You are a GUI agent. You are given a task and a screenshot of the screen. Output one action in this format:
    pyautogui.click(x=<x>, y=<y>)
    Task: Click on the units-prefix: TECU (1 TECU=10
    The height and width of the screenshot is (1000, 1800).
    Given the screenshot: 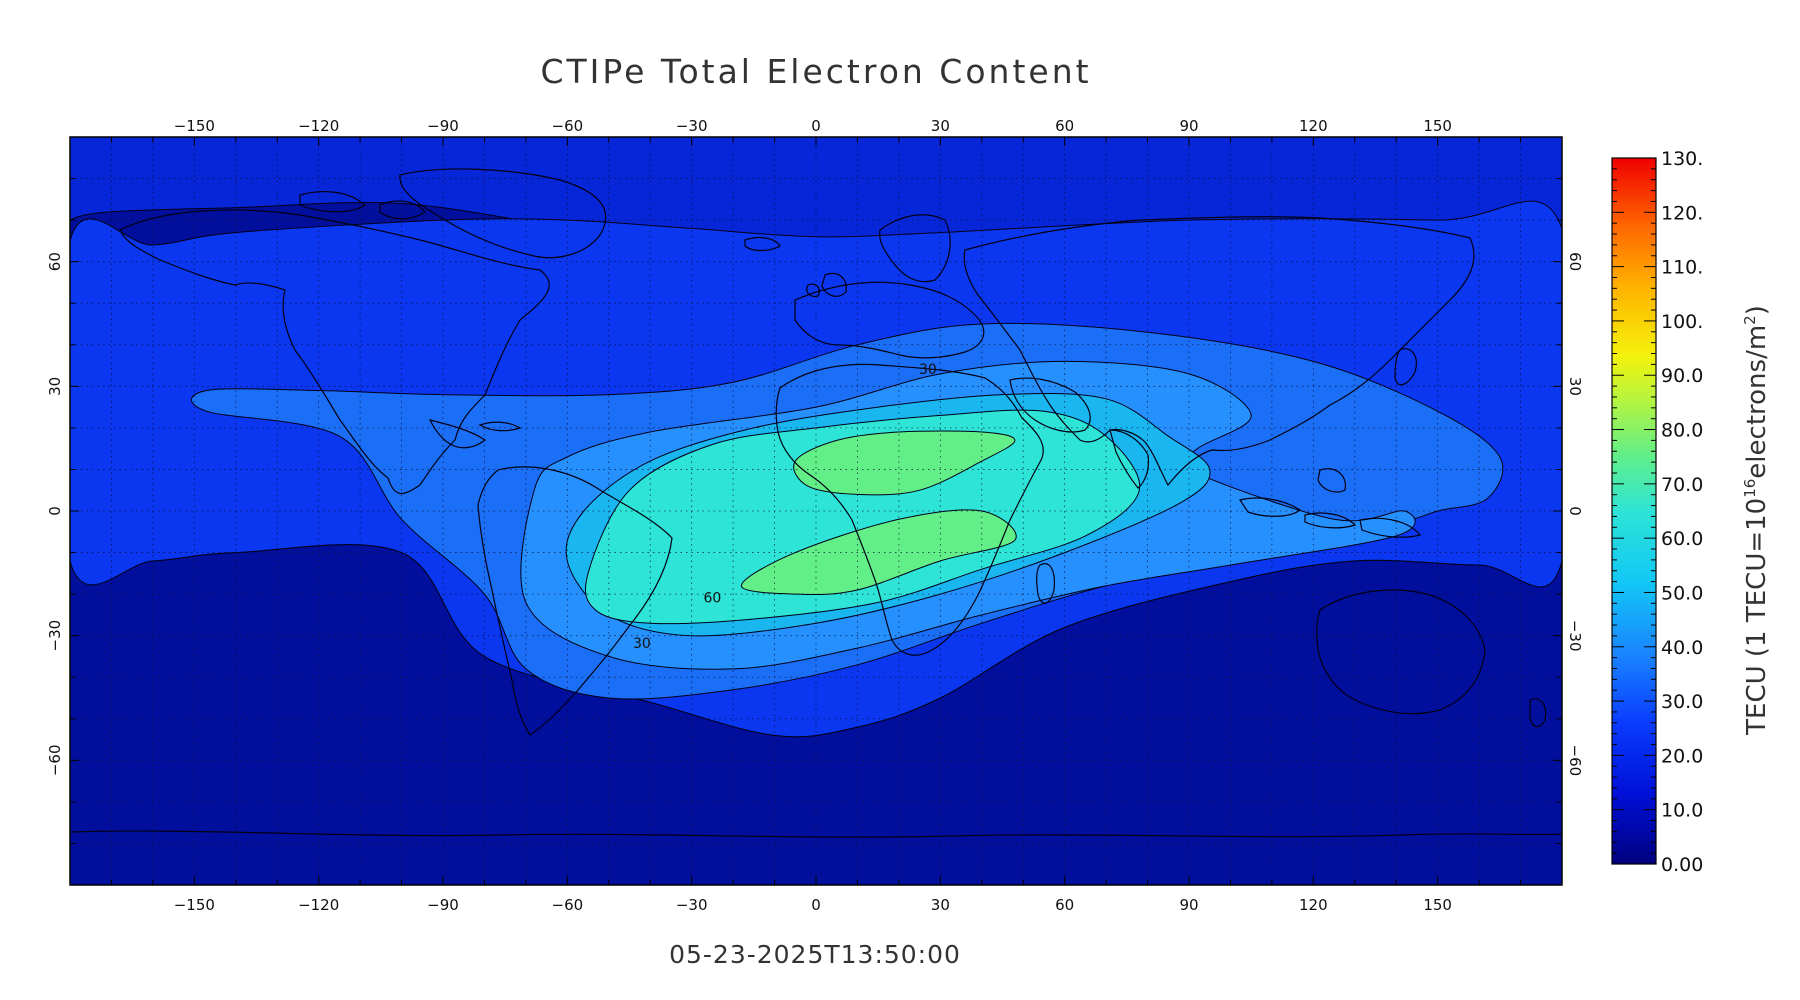 What is the action you would take?
    pyautogui.click(x=1757, y=617)
    